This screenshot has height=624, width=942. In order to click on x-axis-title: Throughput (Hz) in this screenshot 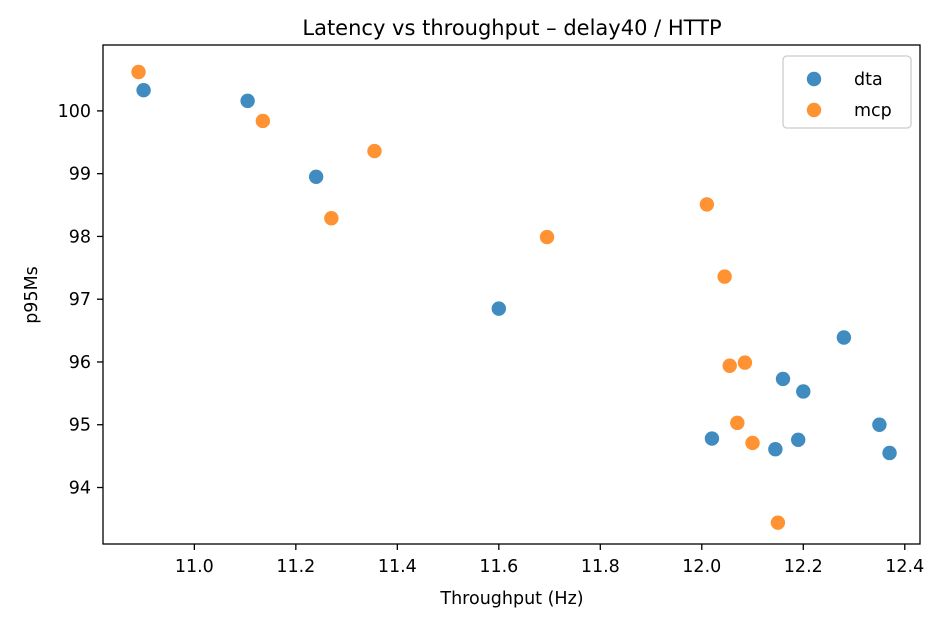, I will do `click(511, 599)`.